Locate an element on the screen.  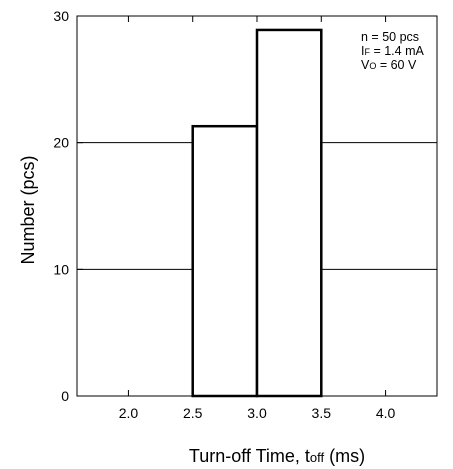
x-axis-label-main: Turn-off Time, t is located at coordinates (249, 456).